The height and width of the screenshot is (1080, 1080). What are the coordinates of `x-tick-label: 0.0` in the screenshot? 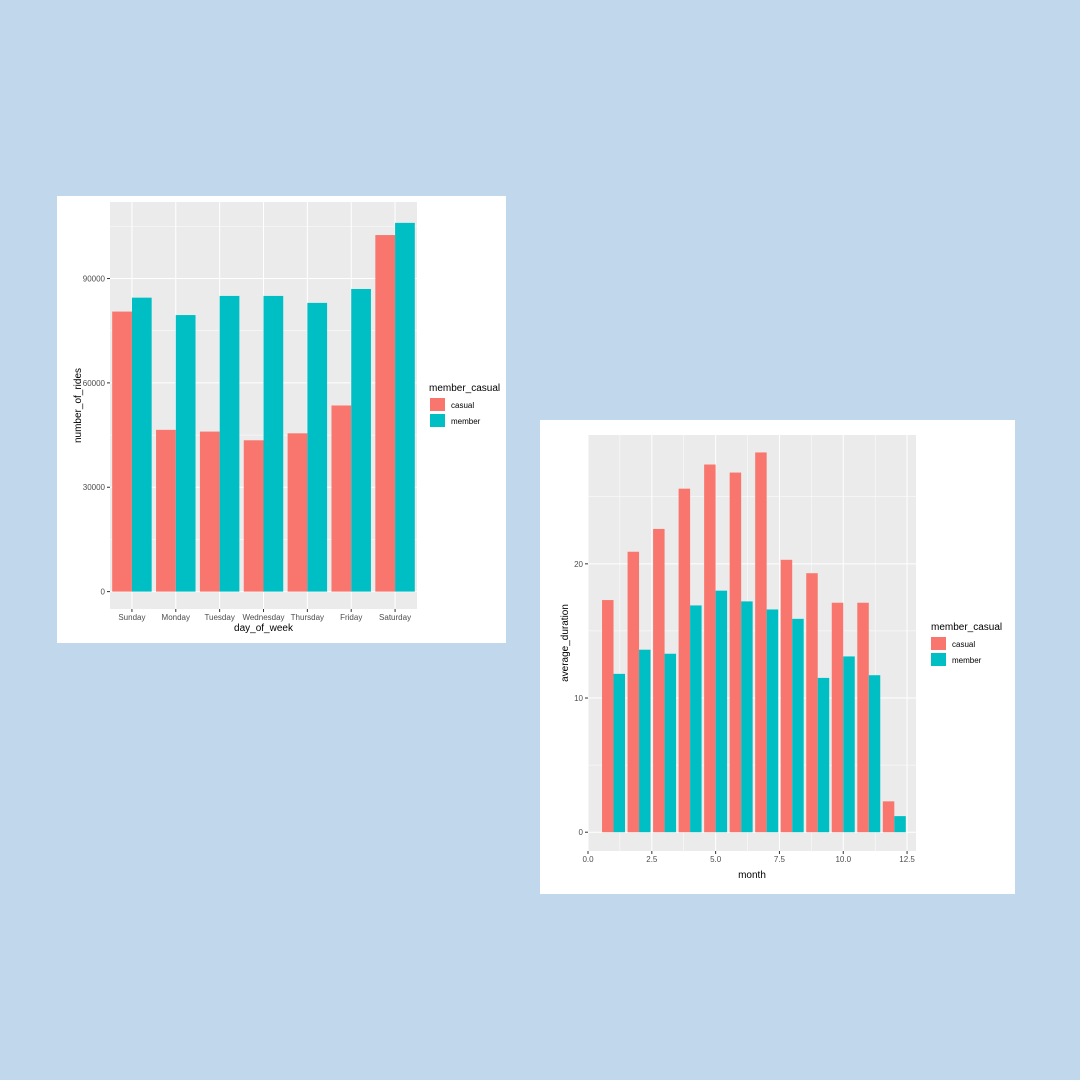 It's located at (588, 859).